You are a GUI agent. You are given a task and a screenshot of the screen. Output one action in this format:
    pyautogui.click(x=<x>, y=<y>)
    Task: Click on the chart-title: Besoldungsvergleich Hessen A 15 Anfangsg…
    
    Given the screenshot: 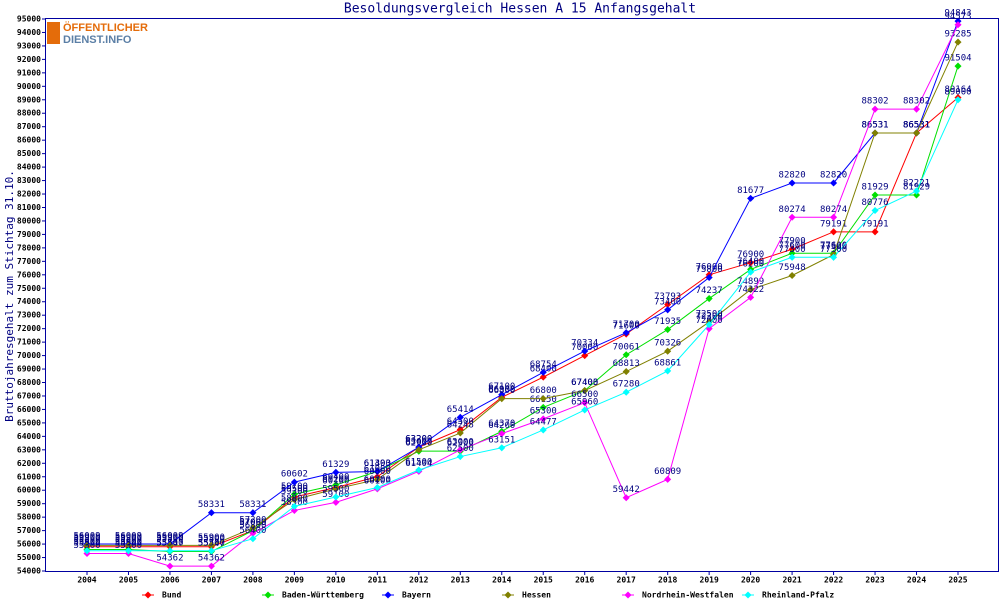 What is the action you would take?
    pyautogui.click(x=520, y=9)
    